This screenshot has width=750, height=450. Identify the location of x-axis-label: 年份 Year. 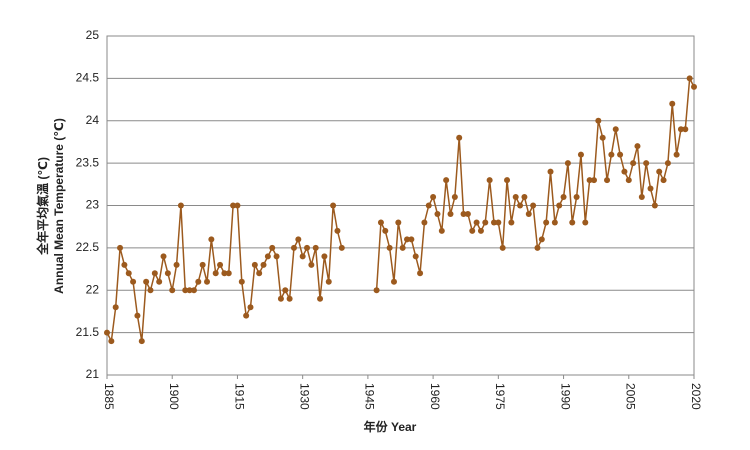
(390, 426).